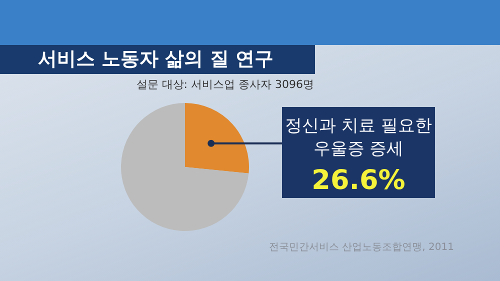  I want to click on text: 전국민간서비스 산업노동조합연맹, 2011, so click(361, 247).